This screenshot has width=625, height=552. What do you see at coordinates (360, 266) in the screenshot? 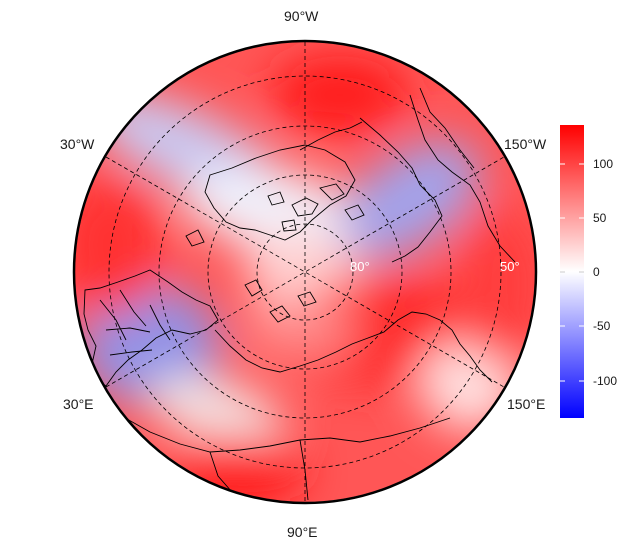
I see `lat-label-inner: 80°` at bounding box center [360, 266].